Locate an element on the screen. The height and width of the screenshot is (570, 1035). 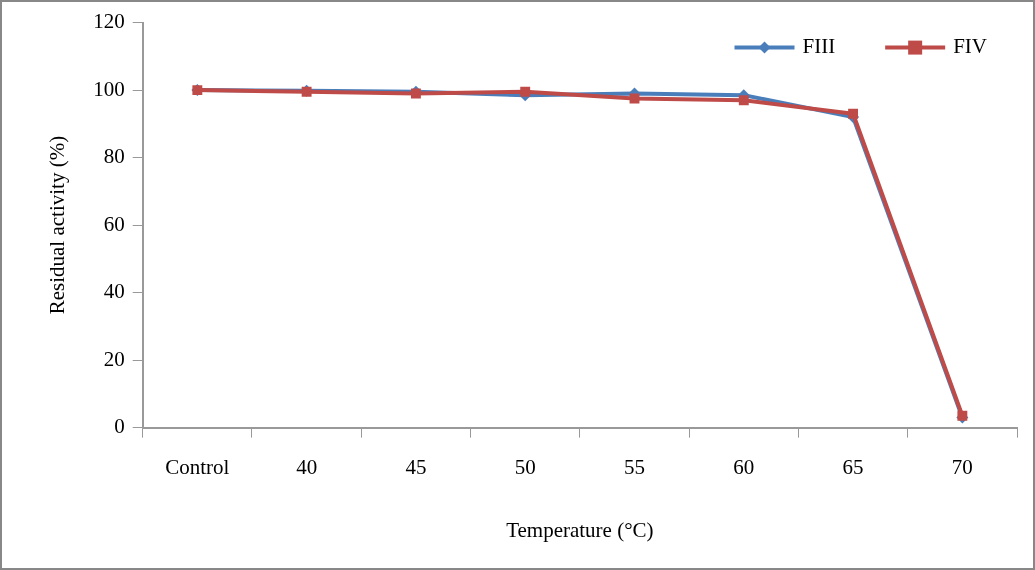
x-tick-label: 70 is located at coordinates (962, 466).